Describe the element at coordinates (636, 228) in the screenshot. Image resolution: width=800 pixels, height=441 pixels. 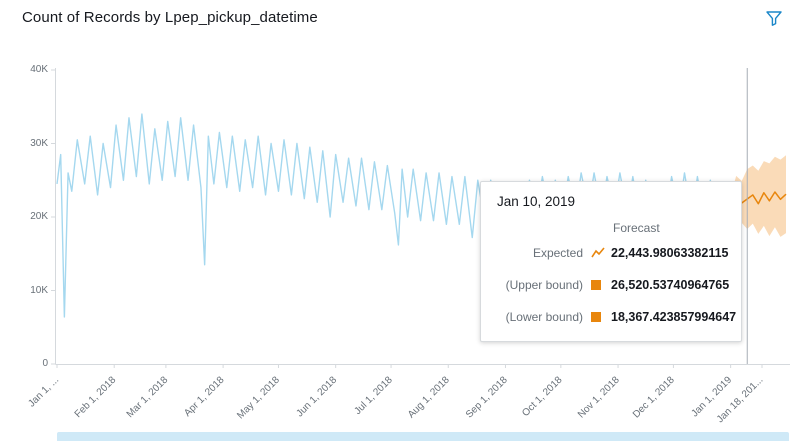
I see `tooltip-forecast-column-header: Forecast` at that location.